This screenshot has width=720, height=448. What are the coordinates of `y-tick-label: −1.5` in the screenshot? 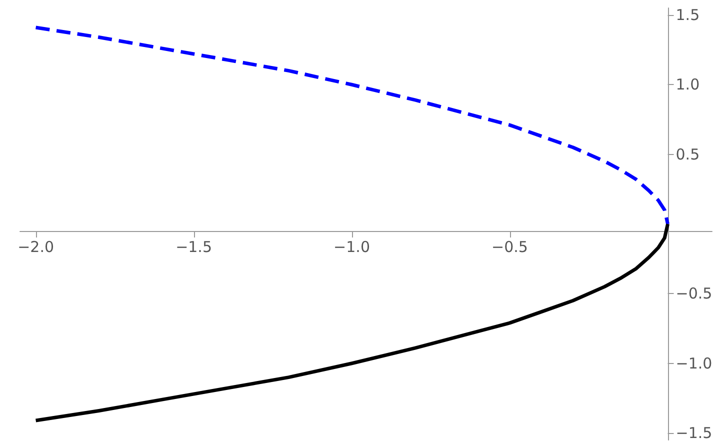 It's located at (694, 433).